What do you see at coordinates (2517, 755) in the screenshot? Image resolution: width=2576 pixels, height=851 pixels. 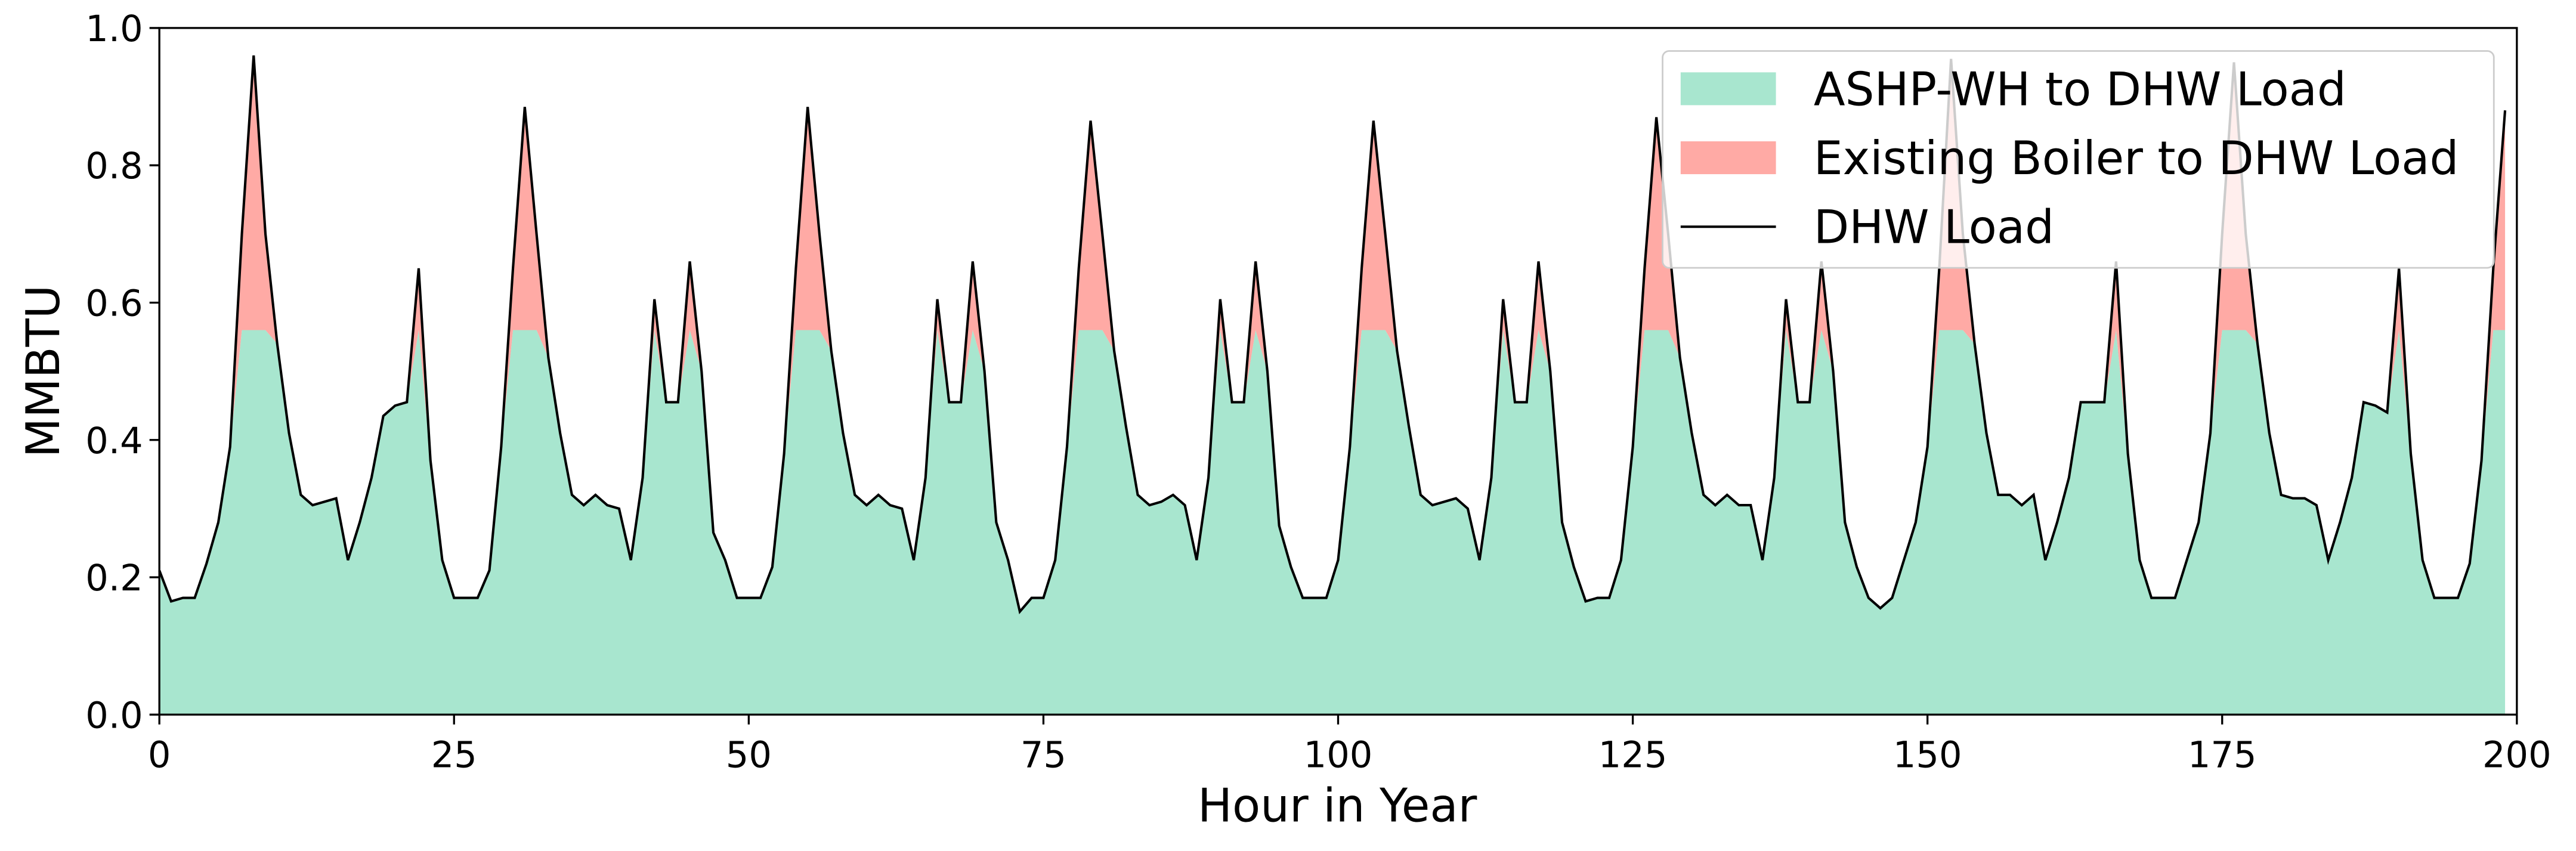 I see `x-tick-label: 200` at bounding box center [2517, 755].